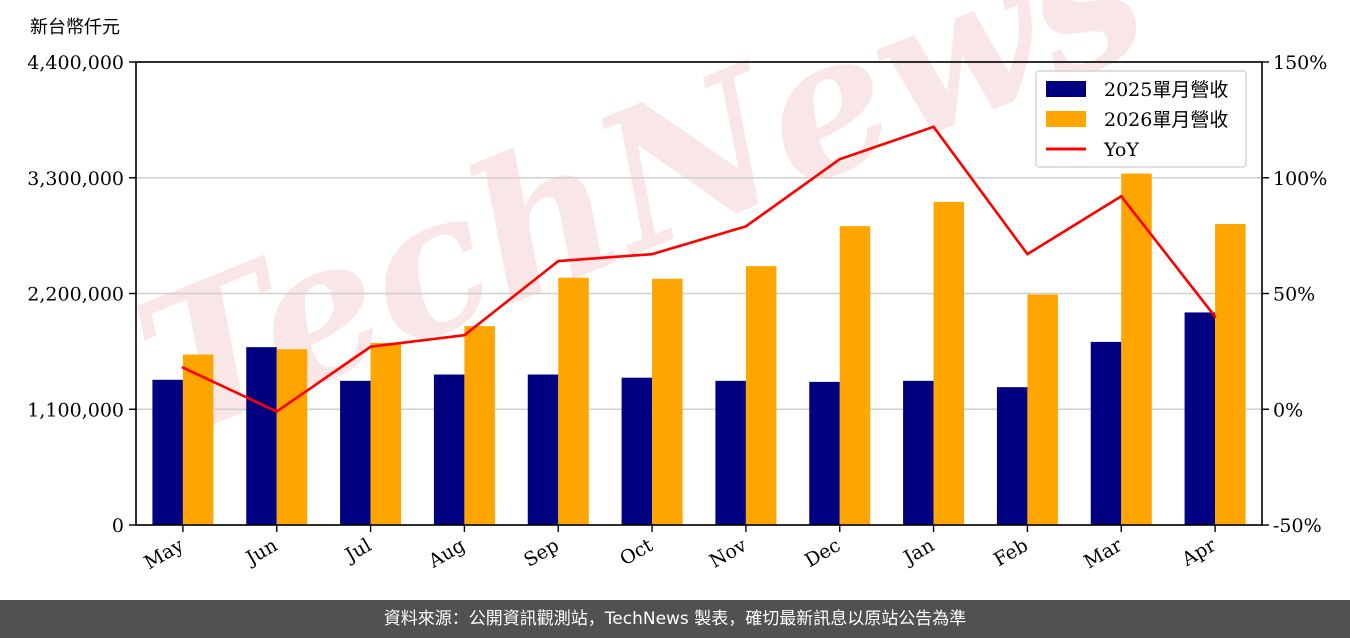 This screenshot has width=1350, height=638. Describe the element at coordinates (75, 179) in the screenshot. I see `y-left-tick-label: 3,300,000` at that location.